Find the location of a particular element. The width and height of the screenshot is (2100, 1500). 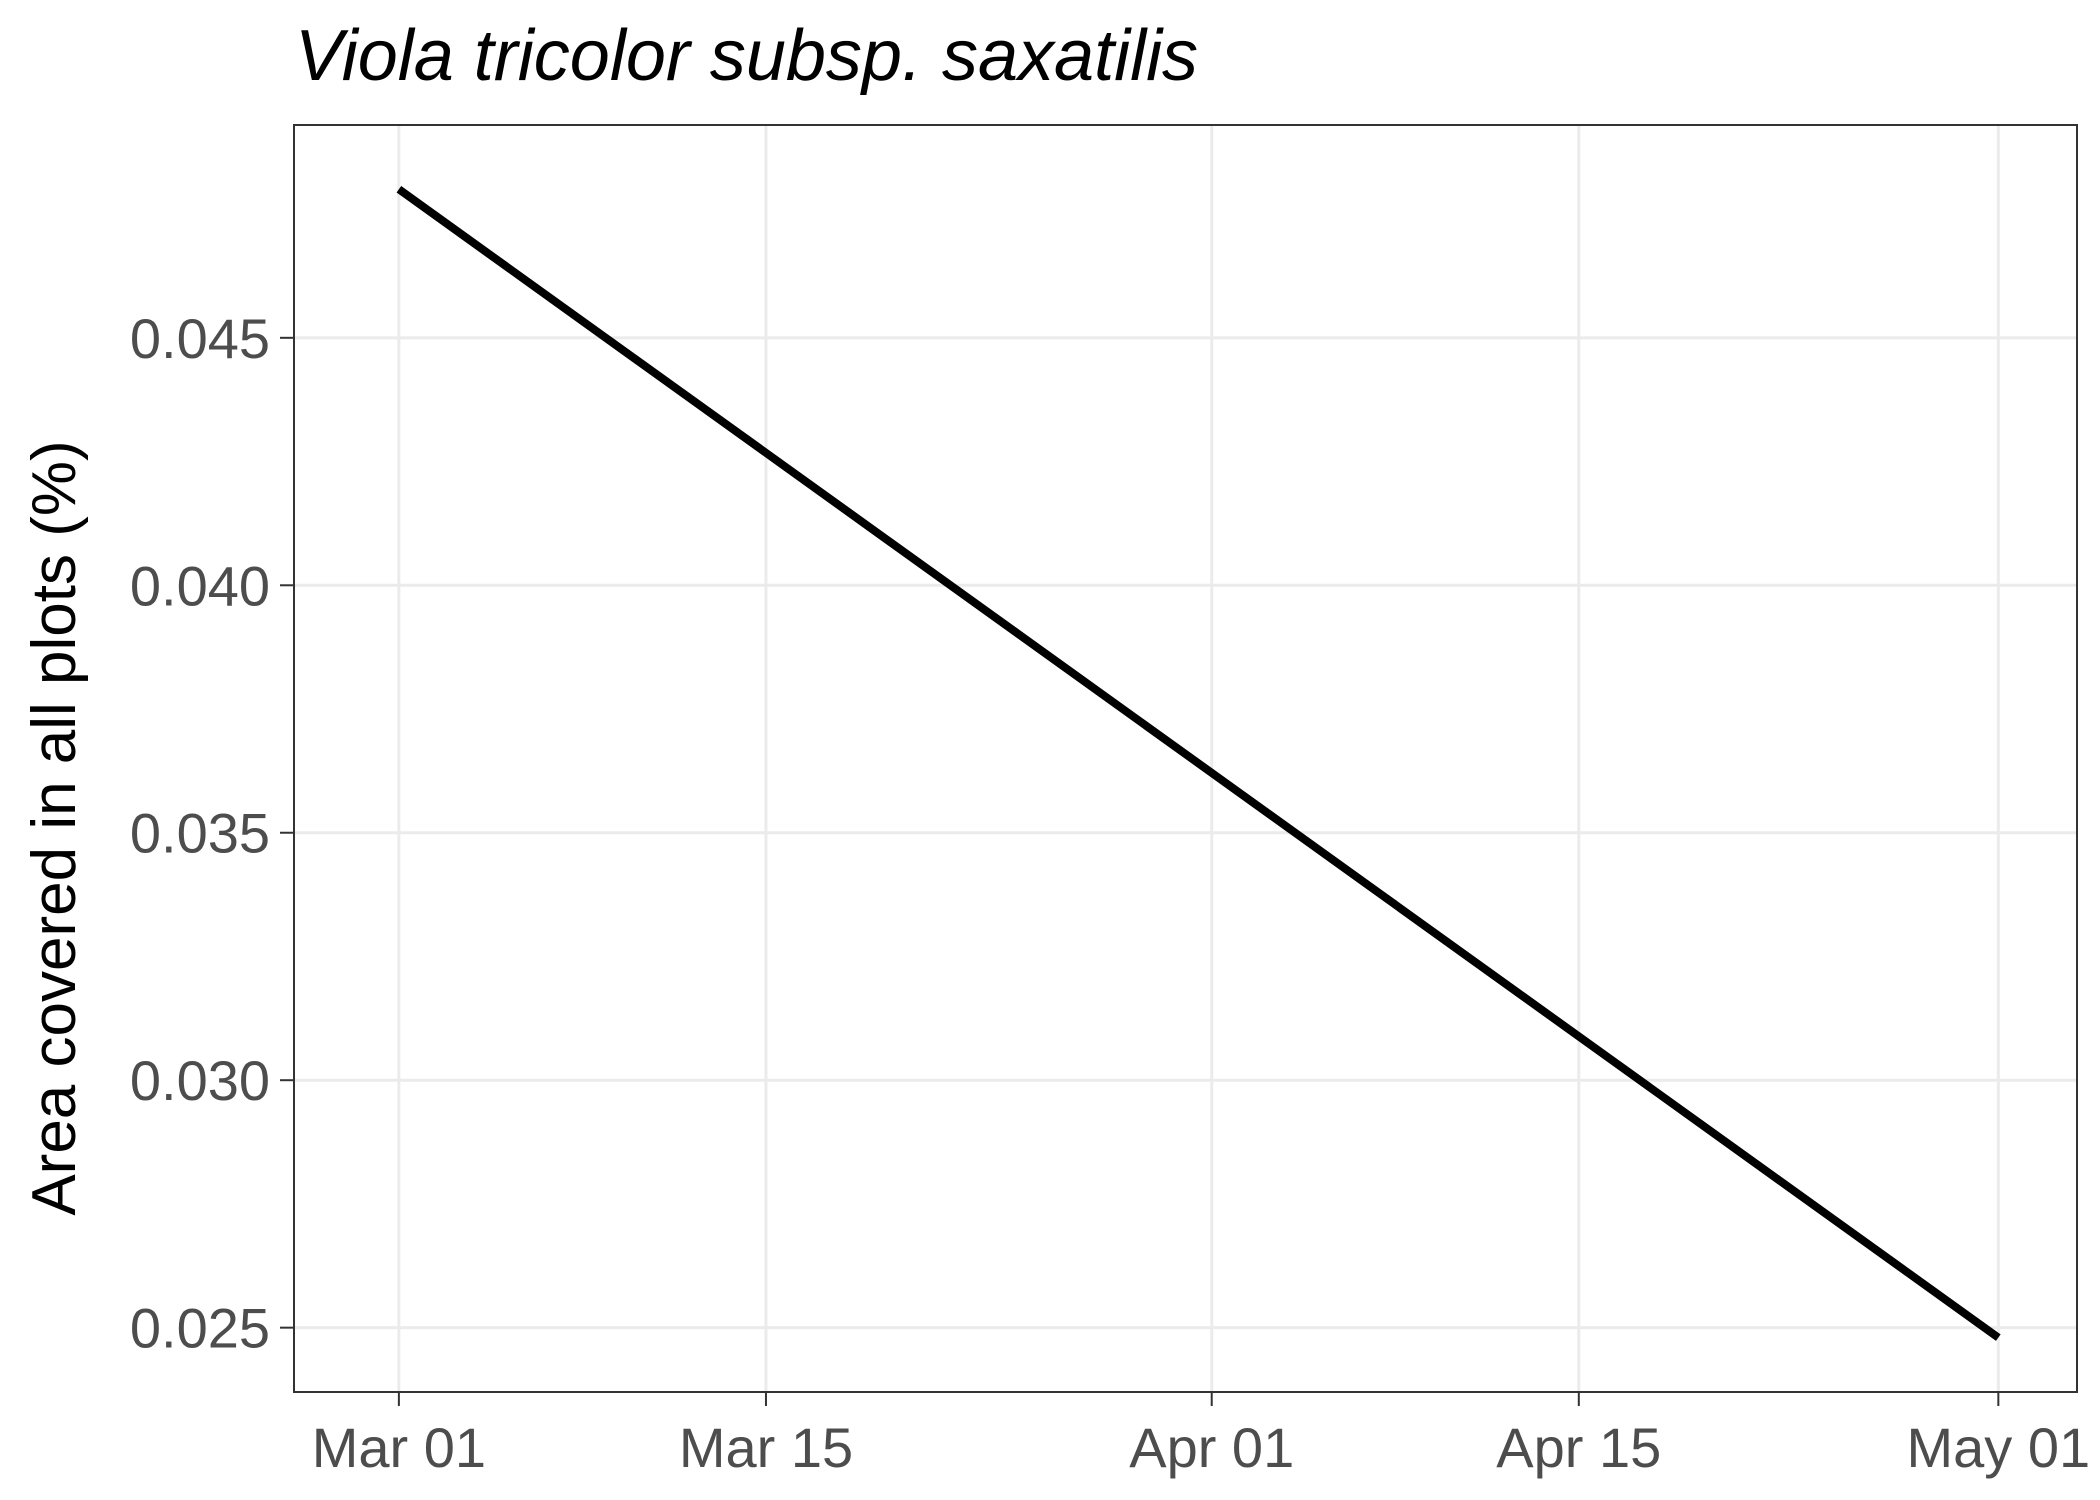

y-tick-label: 0.030 is located at coordinates (200, 1080).